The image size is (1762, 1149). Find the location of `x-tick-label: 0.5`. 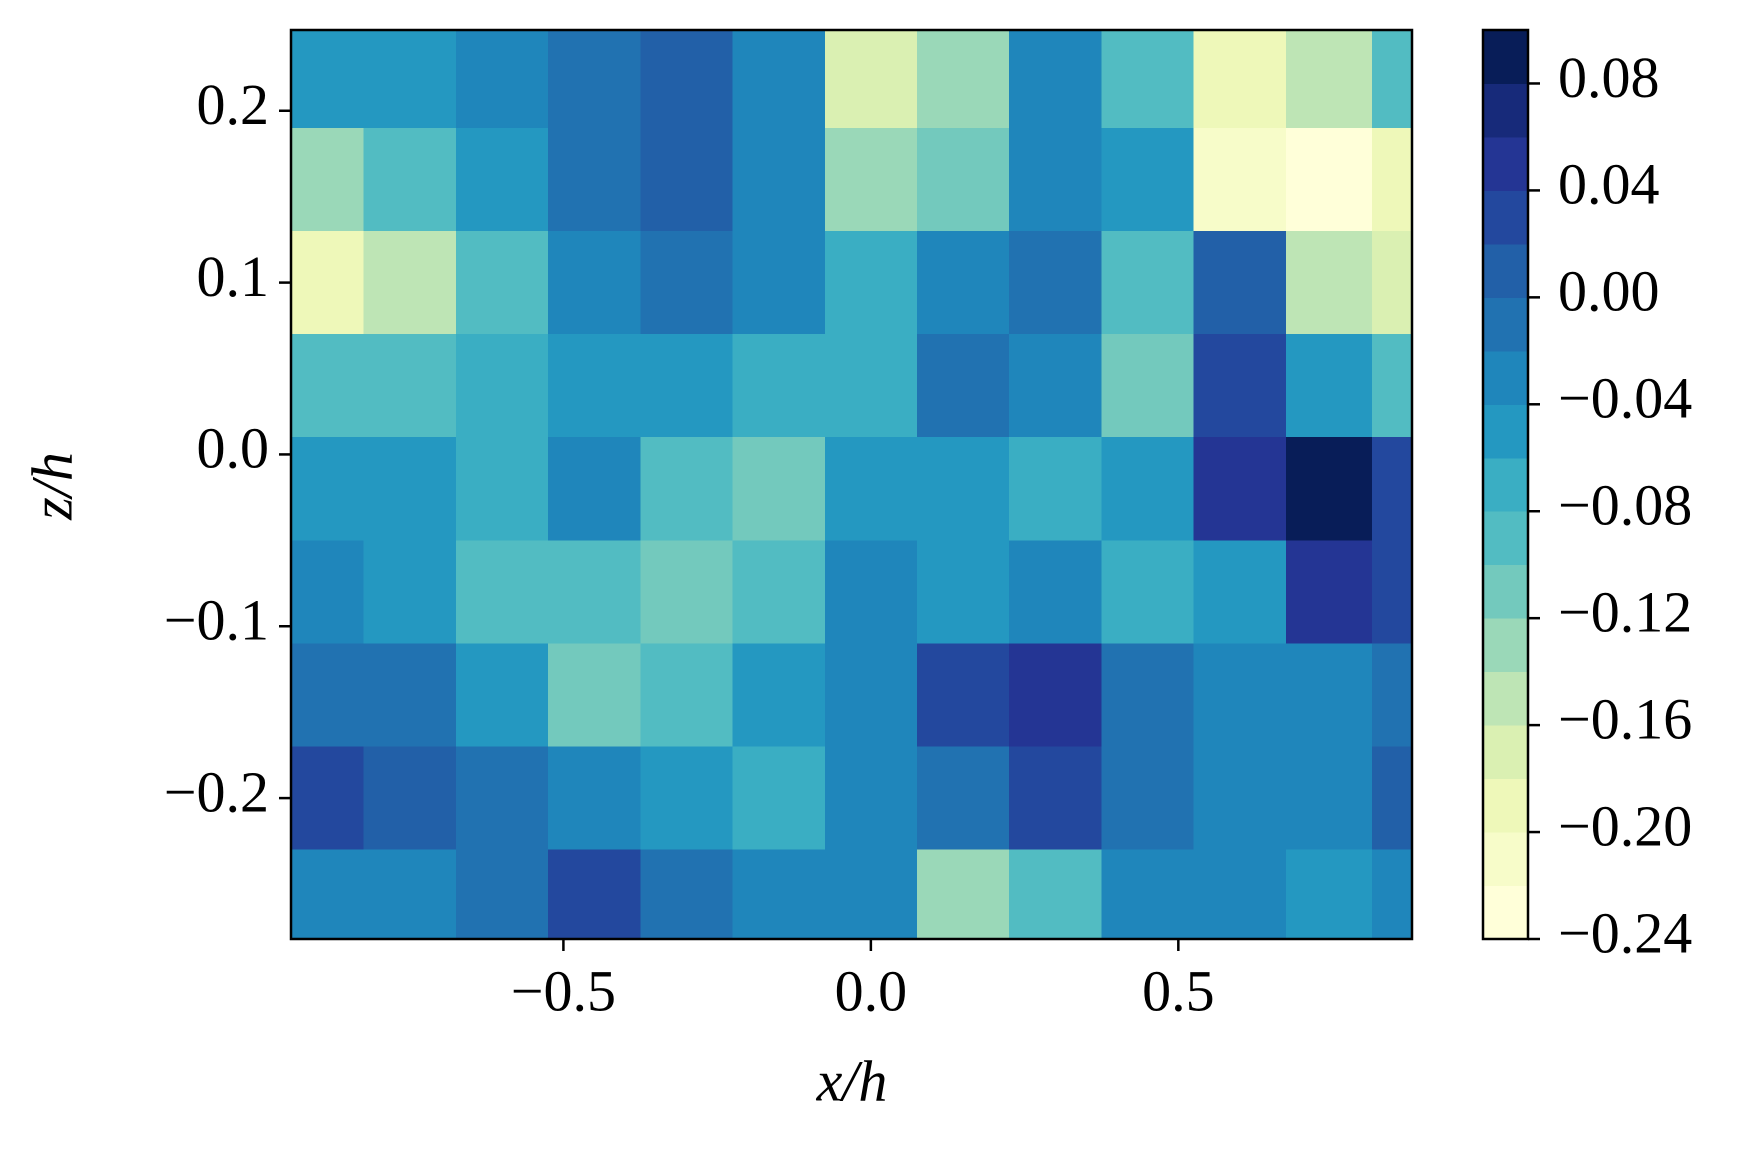

x-tick-label: 0.5 is located at coordinates (1178, 990).